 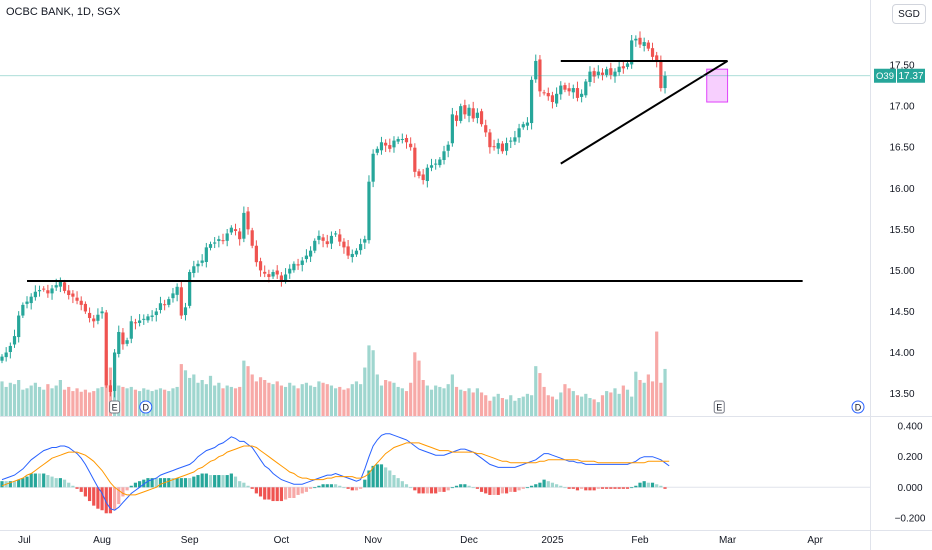 I want to click on time-tick-label: Sep, so click(x=190, y=540).